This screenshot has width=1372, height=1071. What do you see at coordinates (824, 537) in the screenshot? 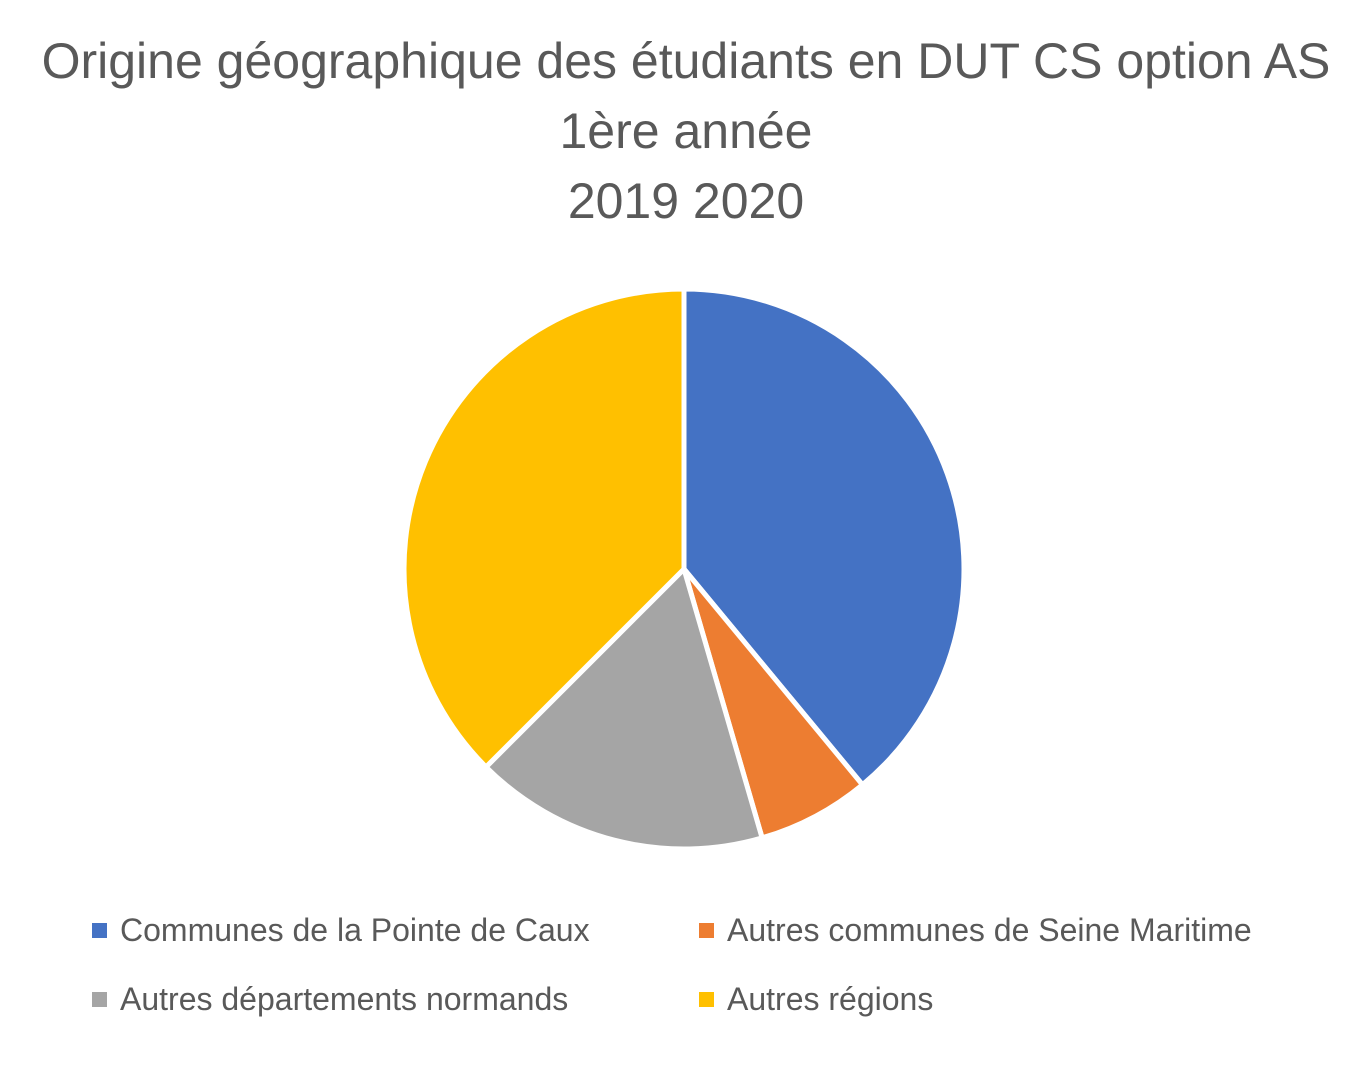
I see `pie-slice-pointe-de-caux` at bounding box center [824, 537].